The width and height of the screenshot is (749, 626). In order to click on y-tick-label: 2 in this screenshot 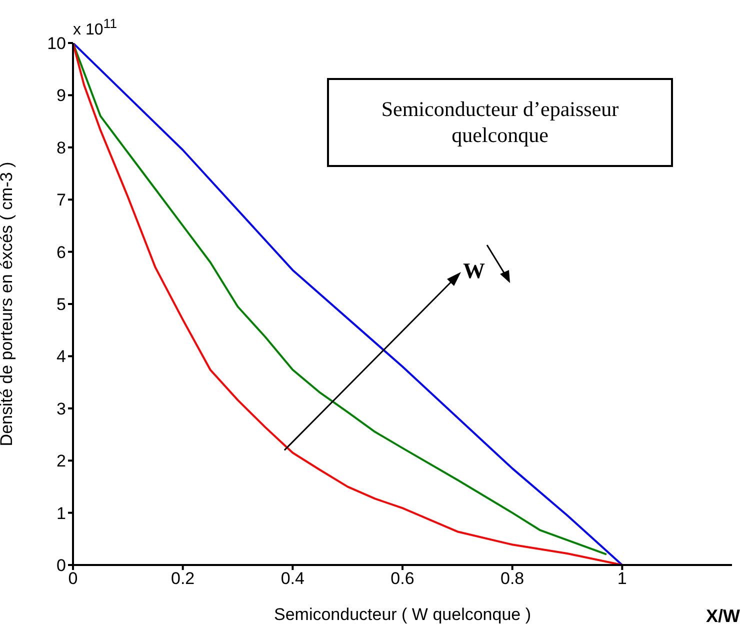, I will do `click(61, 461)`.